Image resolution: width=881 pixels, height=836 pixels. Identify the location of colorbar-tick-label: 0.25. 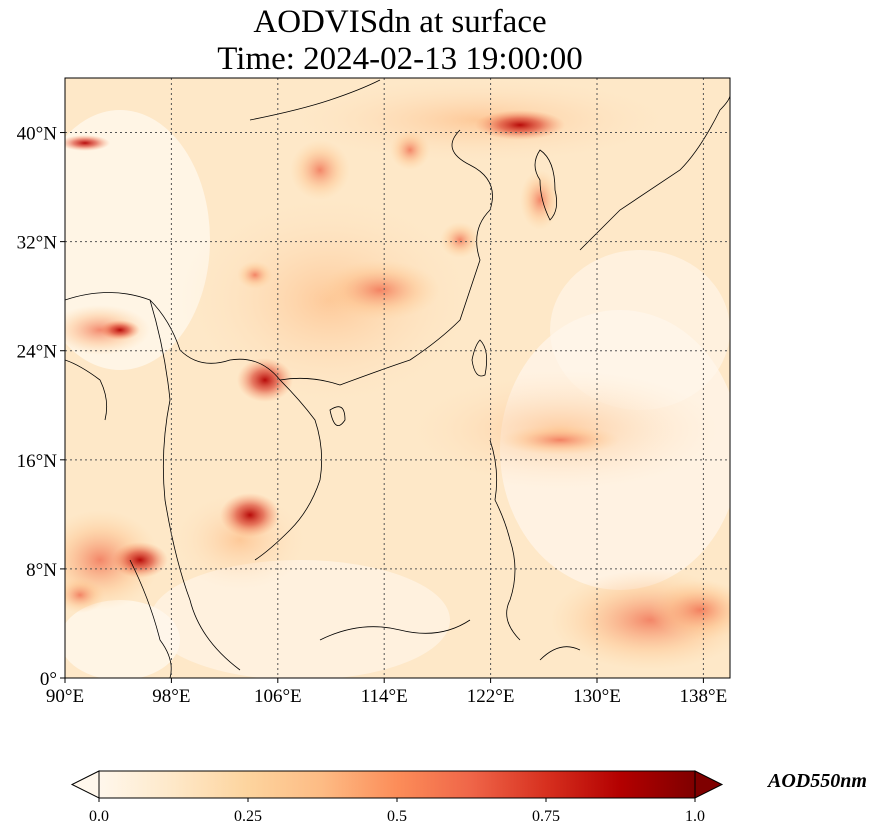
(248, 816).